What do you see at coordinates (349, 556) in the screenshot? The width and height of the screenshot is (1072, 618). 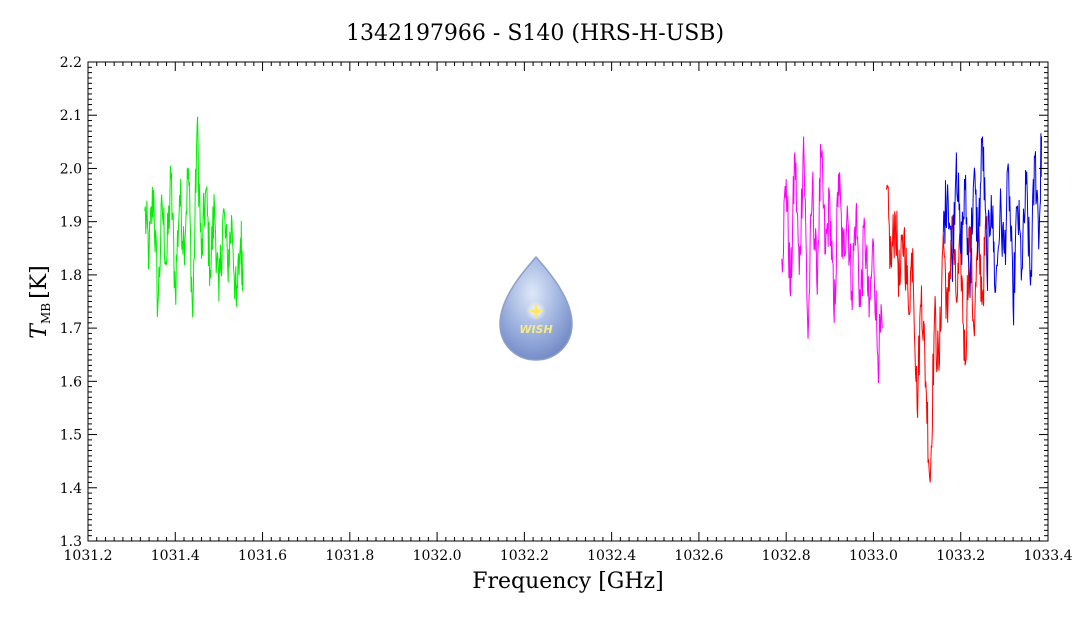 I see `x-tick-label: 1031.8` at bounding box center [349, 556].